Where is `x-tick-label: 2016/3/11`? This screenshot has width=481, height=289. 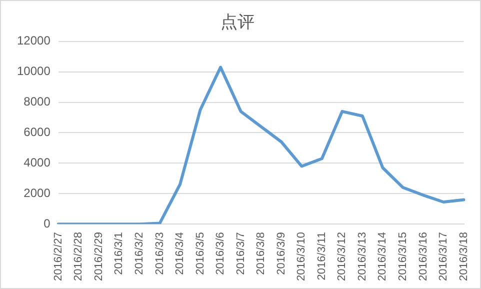 x-tick-label: 2016/3/11 is located at coordinates (322, 256).